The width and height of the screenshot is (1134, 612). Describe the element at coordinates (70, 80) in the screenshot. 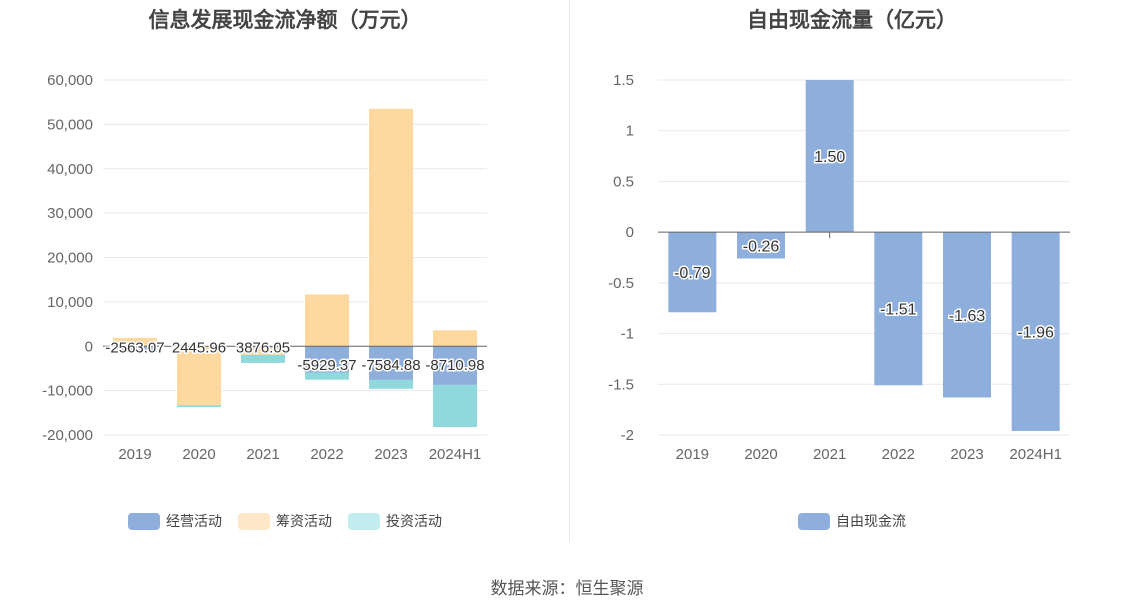

I see `y-tick-label: 60,000` at that location.